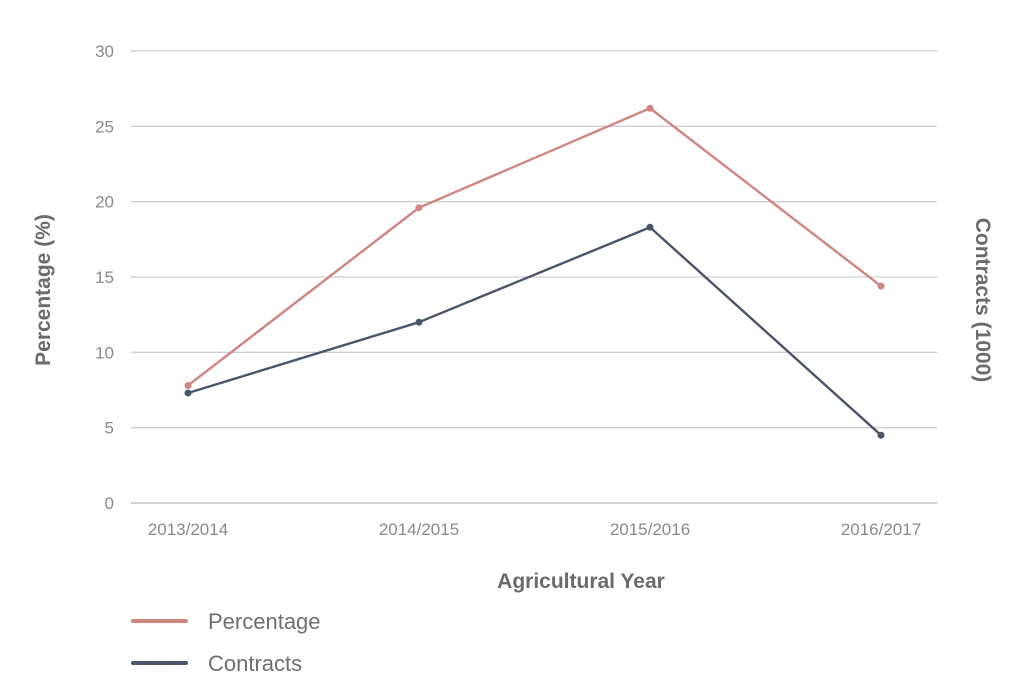  Describe the element at coordinates (188, 529) in the screenshot. I see `x-tick-label: 2013/2014` at that location.